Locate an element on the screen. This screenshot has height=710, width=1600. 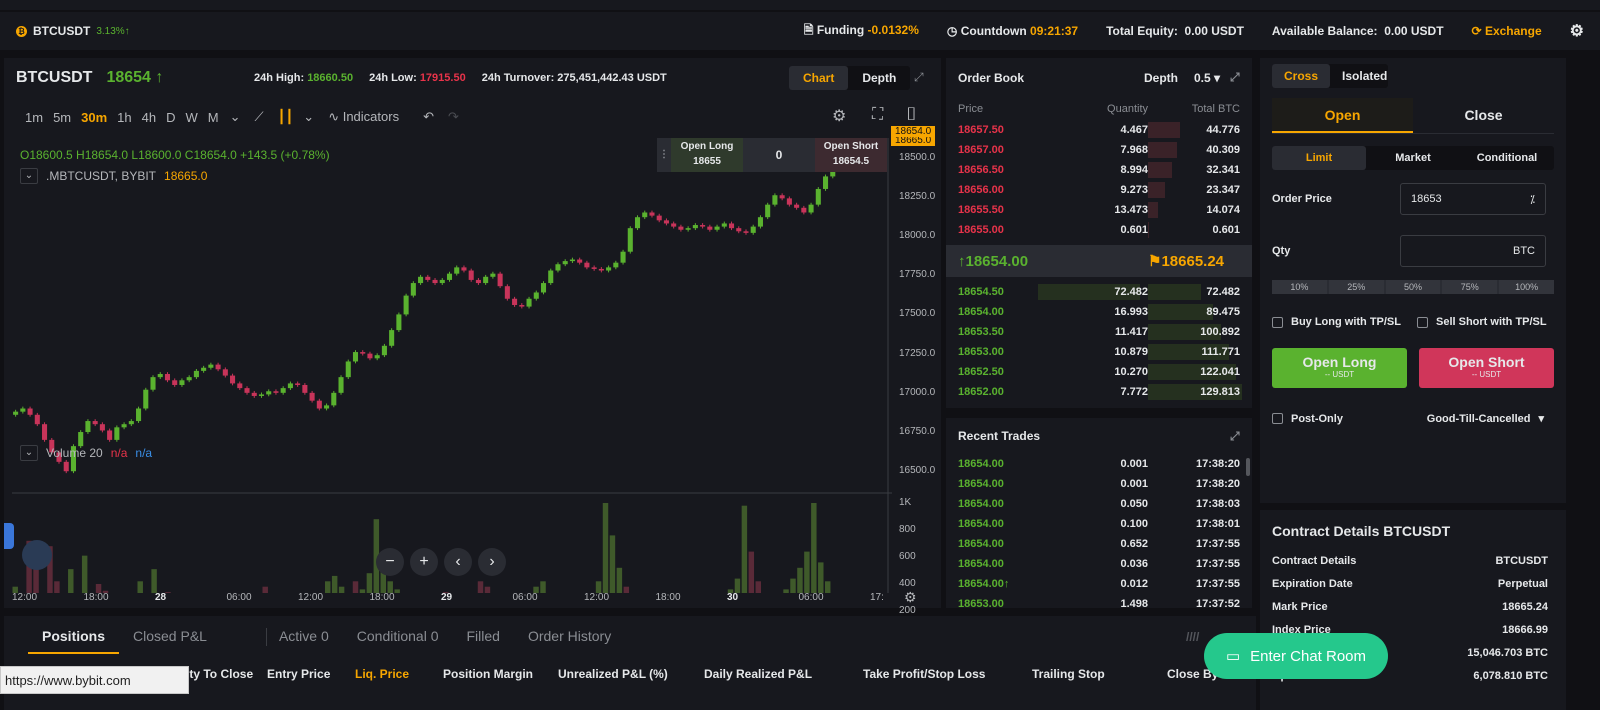
timeframe-W: W is located at coordinates (191, 117).